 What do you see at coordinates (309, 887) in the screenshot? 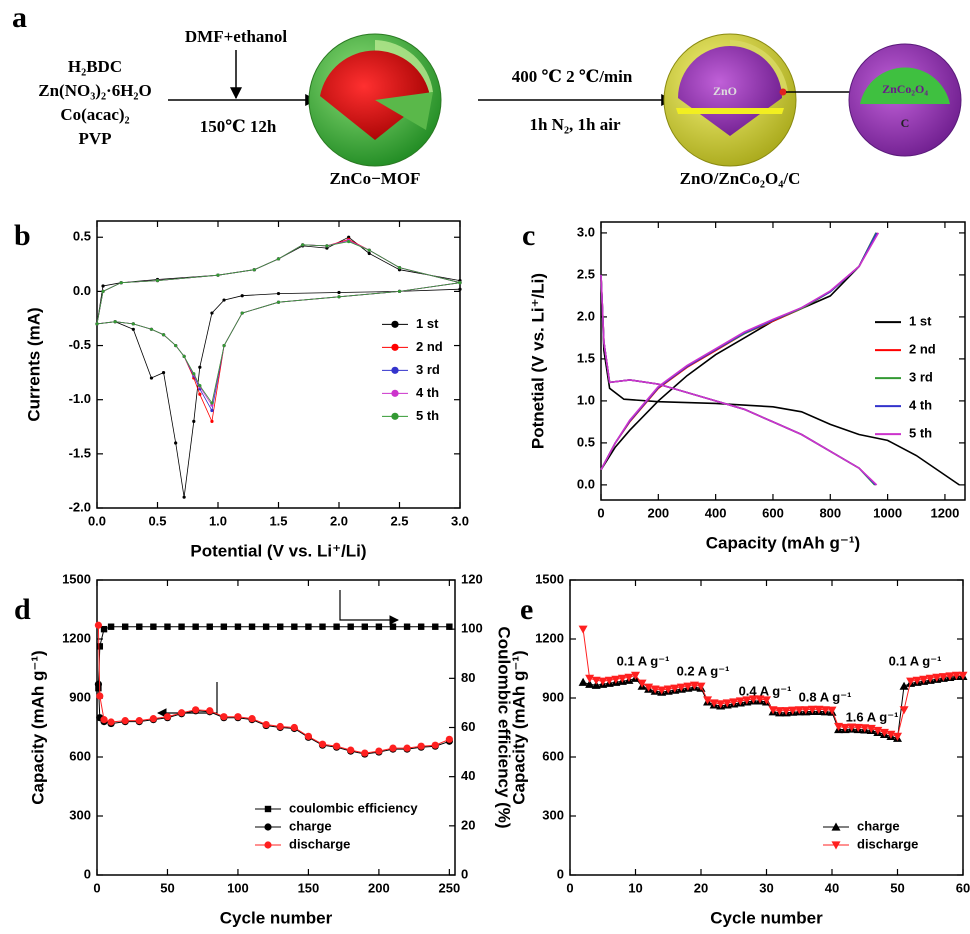
I see `x-tick-label: 150` at bounding box center [309, 887].